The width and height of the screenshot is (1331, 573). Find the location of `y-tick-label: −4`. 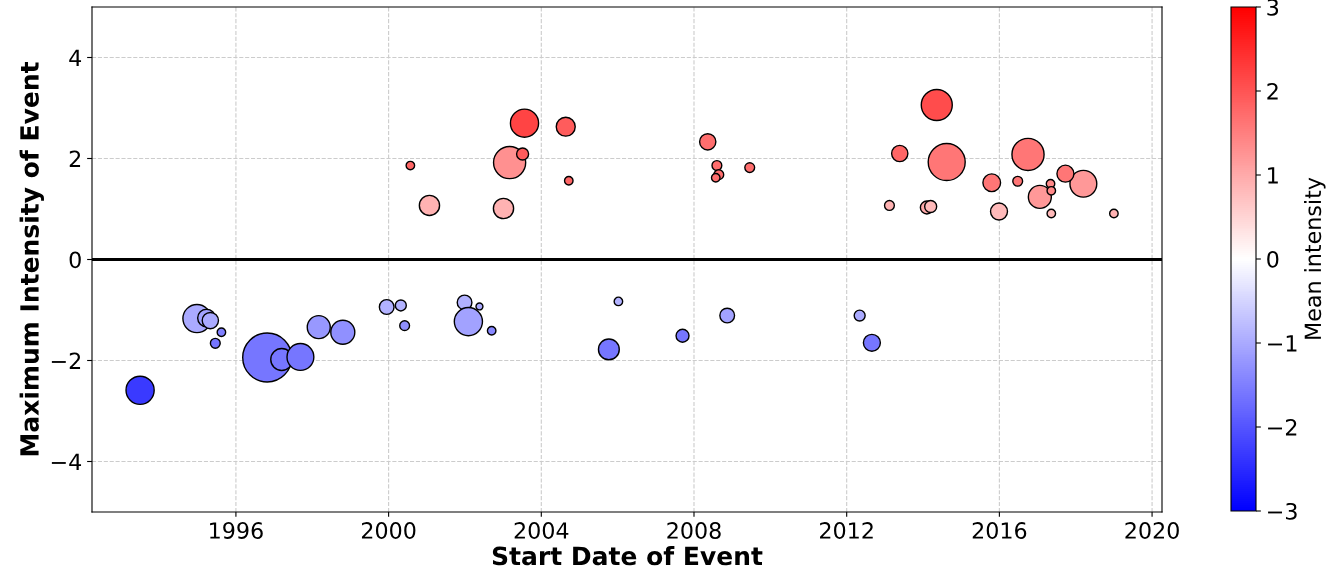

y-tick-label: −4 is located at coordinates (66, 461).